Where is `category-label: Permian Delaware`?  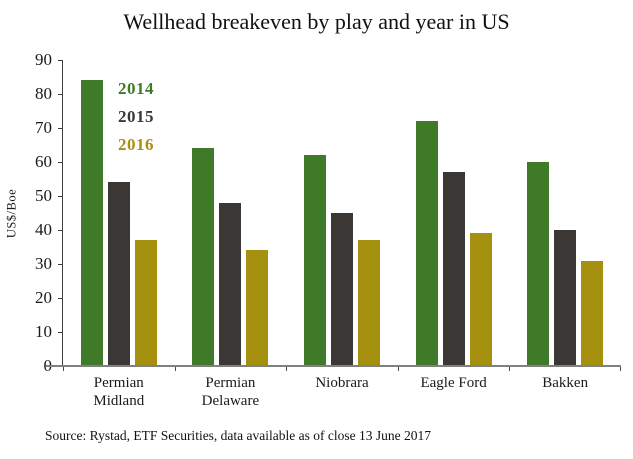 category-label: Permian Delaware is located at coordinates (230, 392).